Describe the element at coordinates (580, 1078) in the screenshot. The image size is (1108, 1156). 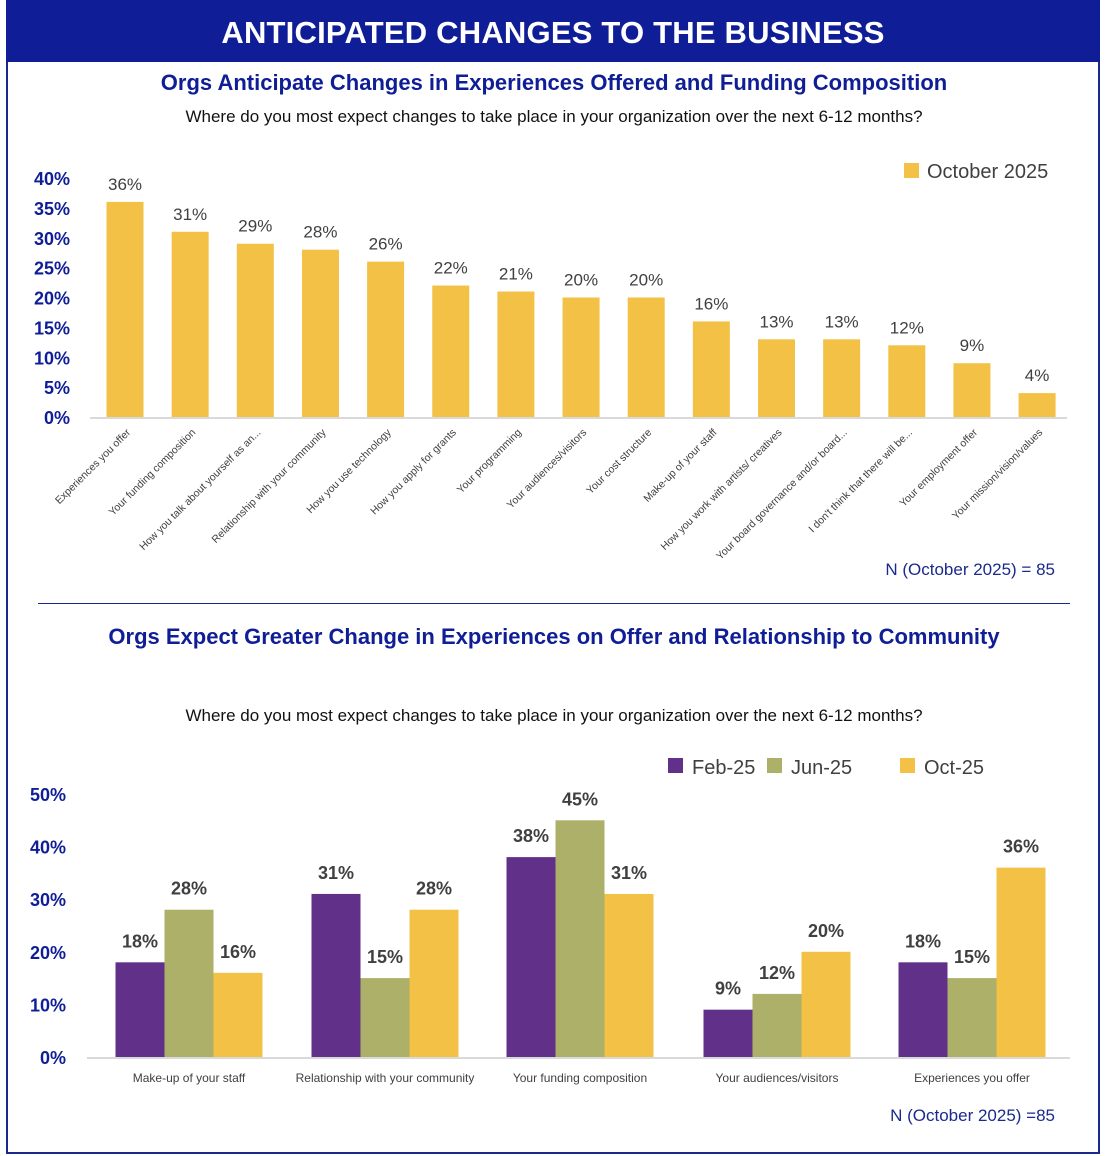
I see `x-category-label: Your funding composition` at that location.